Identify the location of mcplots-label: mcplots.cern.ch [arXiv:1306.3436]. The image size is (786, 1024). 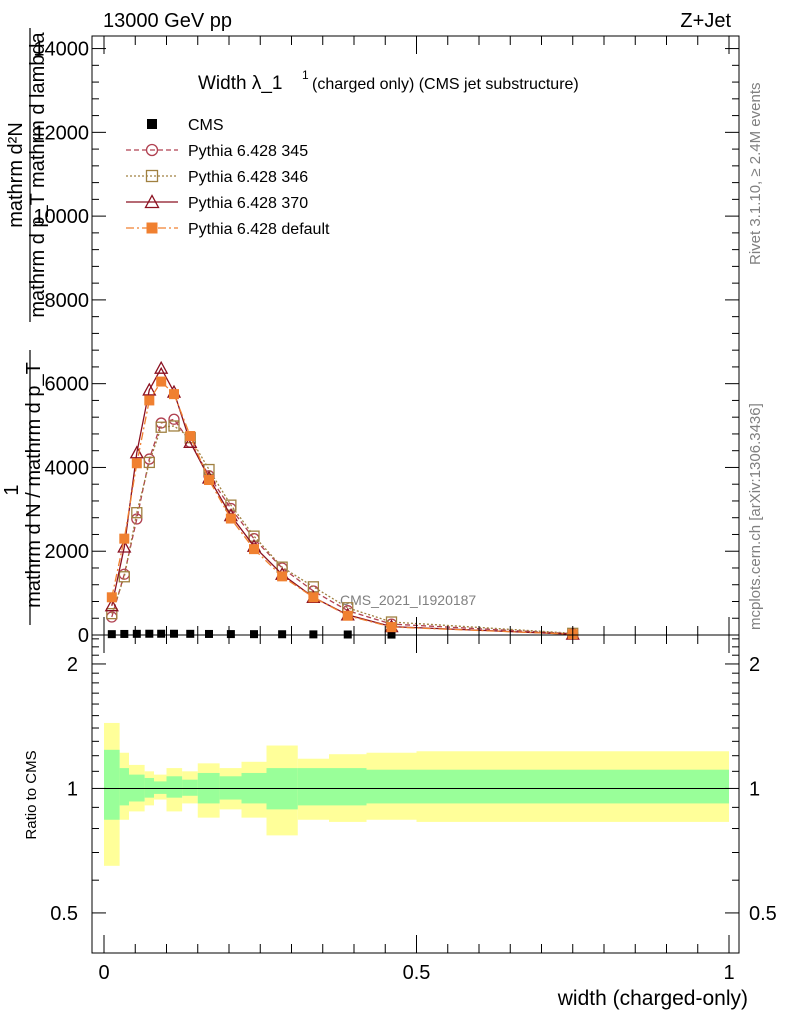
(755, 516).